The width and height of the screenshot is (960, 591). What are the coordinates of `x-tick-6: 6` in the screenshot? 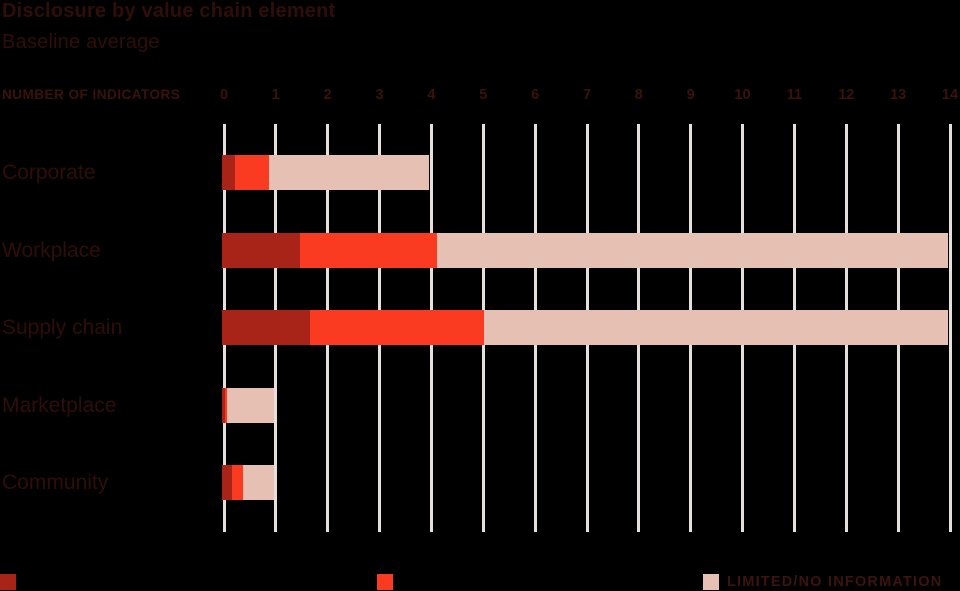 It's located at (535, 95).